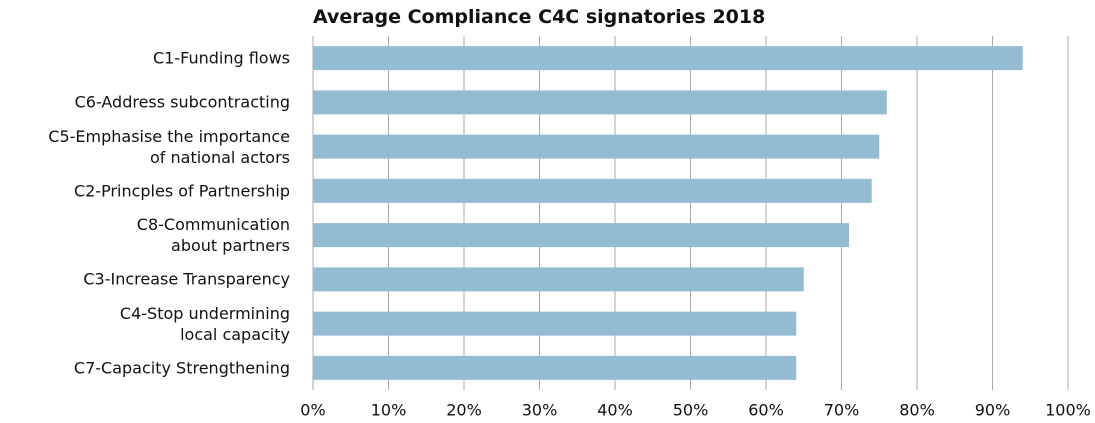 This screenshot has width=1095, height=423. What do you see at coordinates (766, 410) in the screenshot?
I see `x-tick-label: 60%` at bounding box center [766, 410].